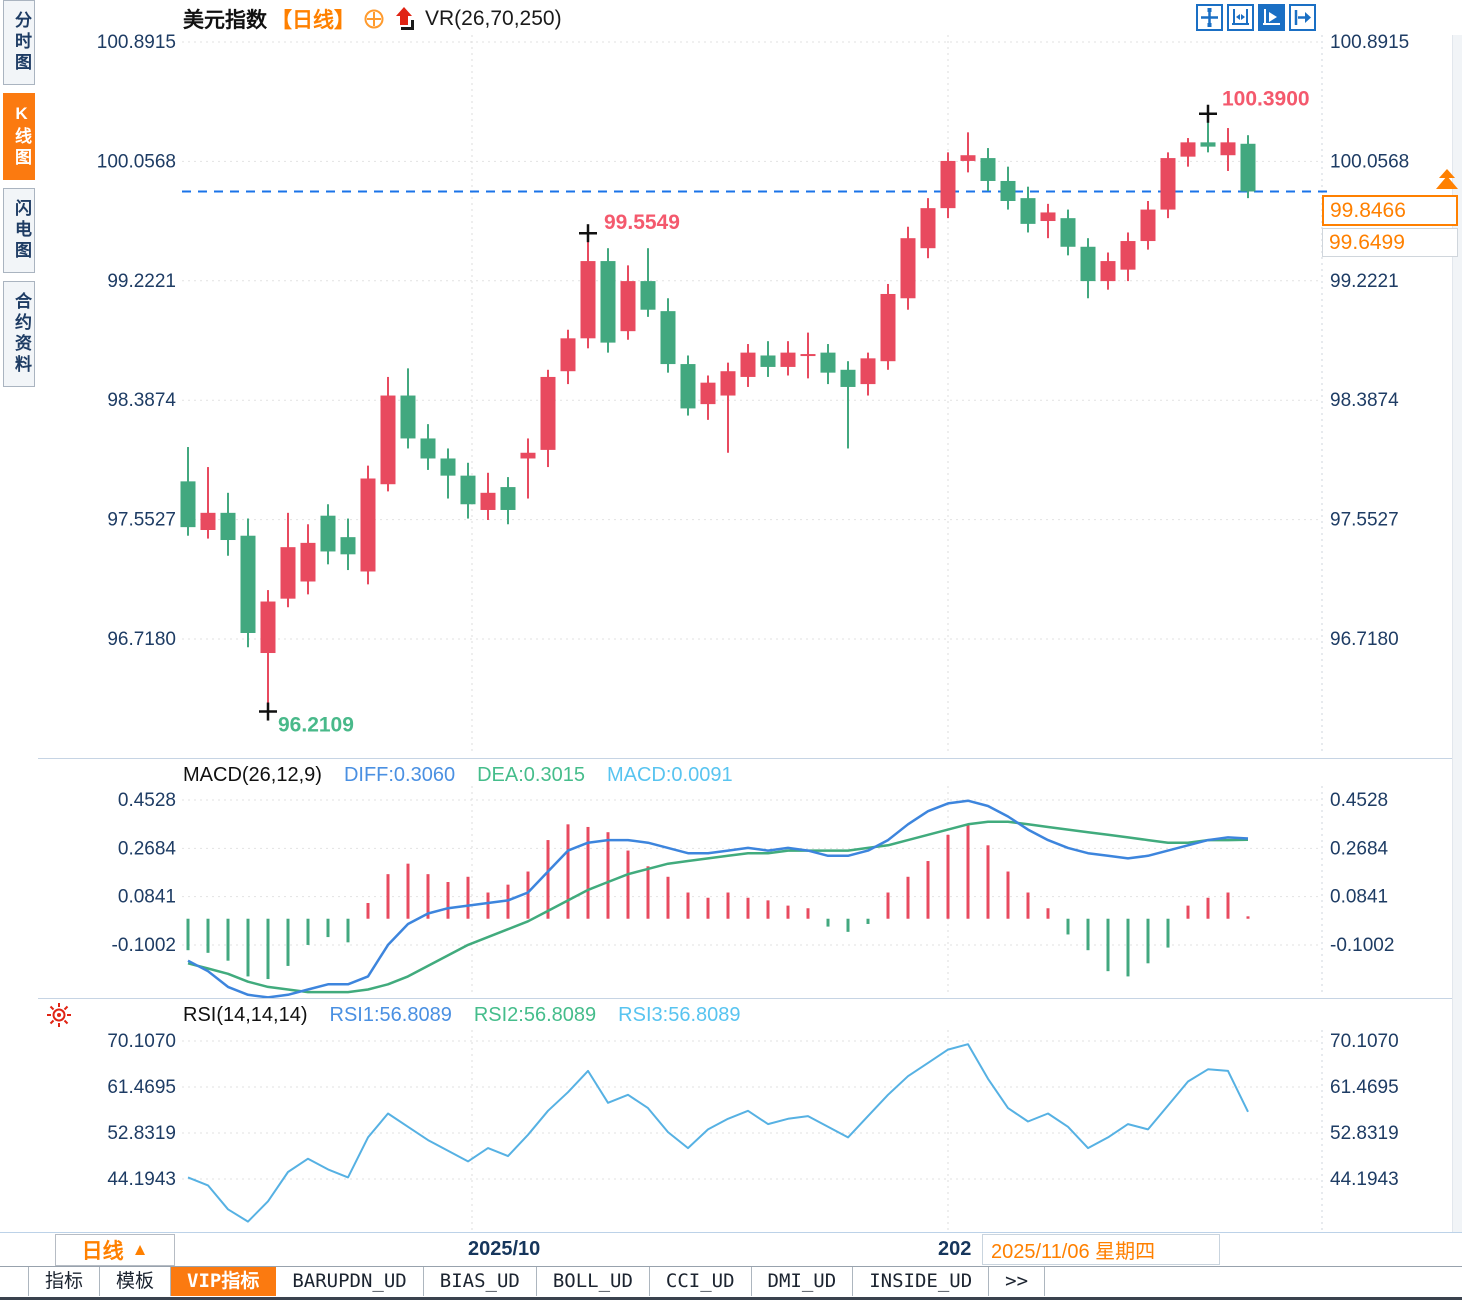 This screenshot has height=1300, width=1462. What do you see at coordinates (136, 1281) in the screenshot?
I see `tab-模板: 模板` at bounding box center [136, 1281].